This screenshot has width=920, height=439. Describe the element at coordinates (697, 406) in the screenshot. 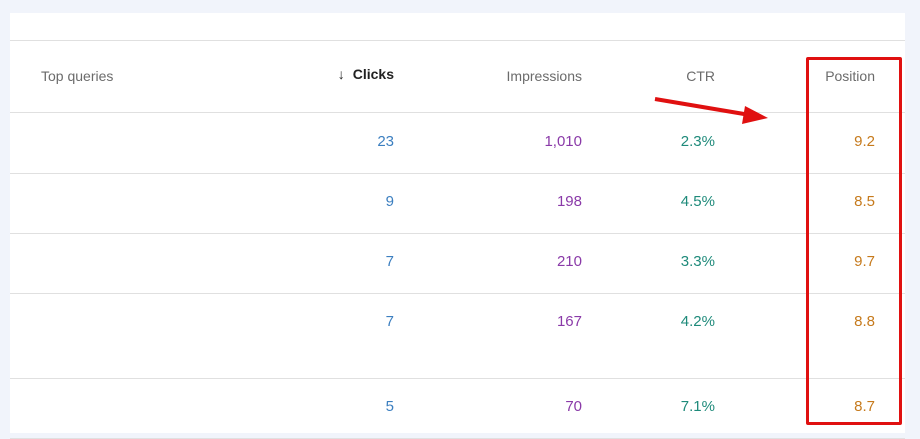

I see `cell-ctr: 7.1%` at that location.